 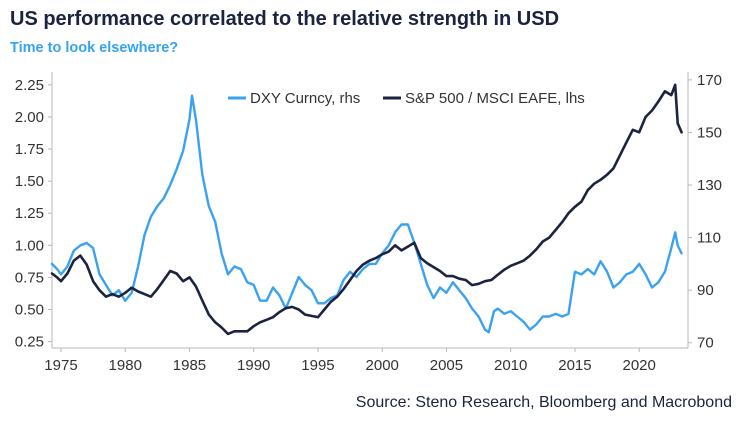 I want to click on right-tick-label: 90, so click(x=705, y=290).